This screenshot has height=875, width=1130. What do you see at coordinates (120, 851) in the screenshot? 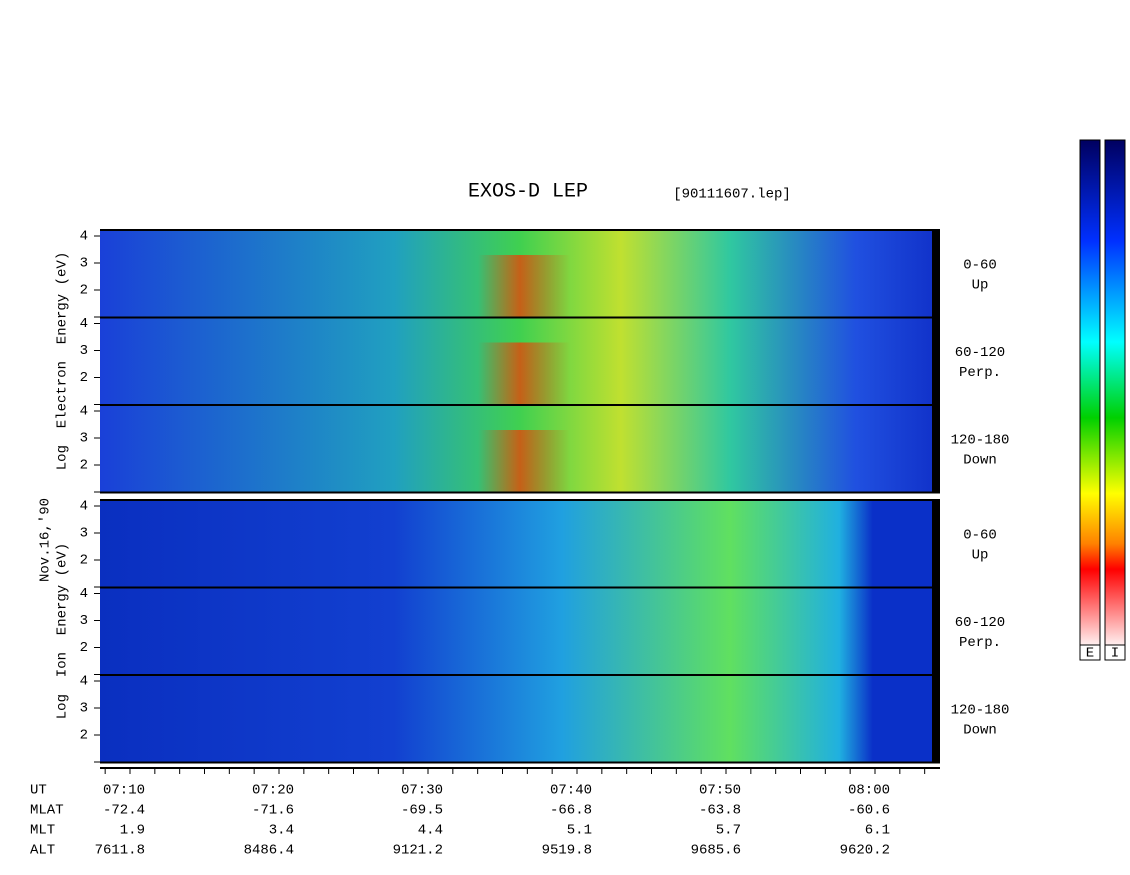
I see `row-value: 7611.8` at bounding box center [120, 851].